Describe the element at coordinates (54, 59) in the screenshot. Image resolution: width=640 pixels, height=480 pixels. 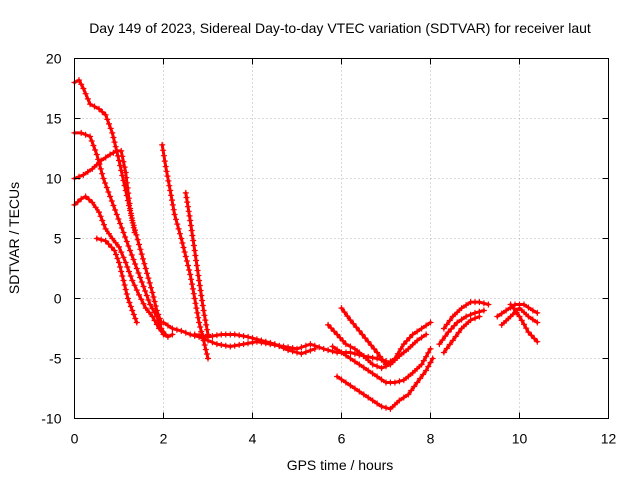
I see `y-tick-label: 20` at that location.